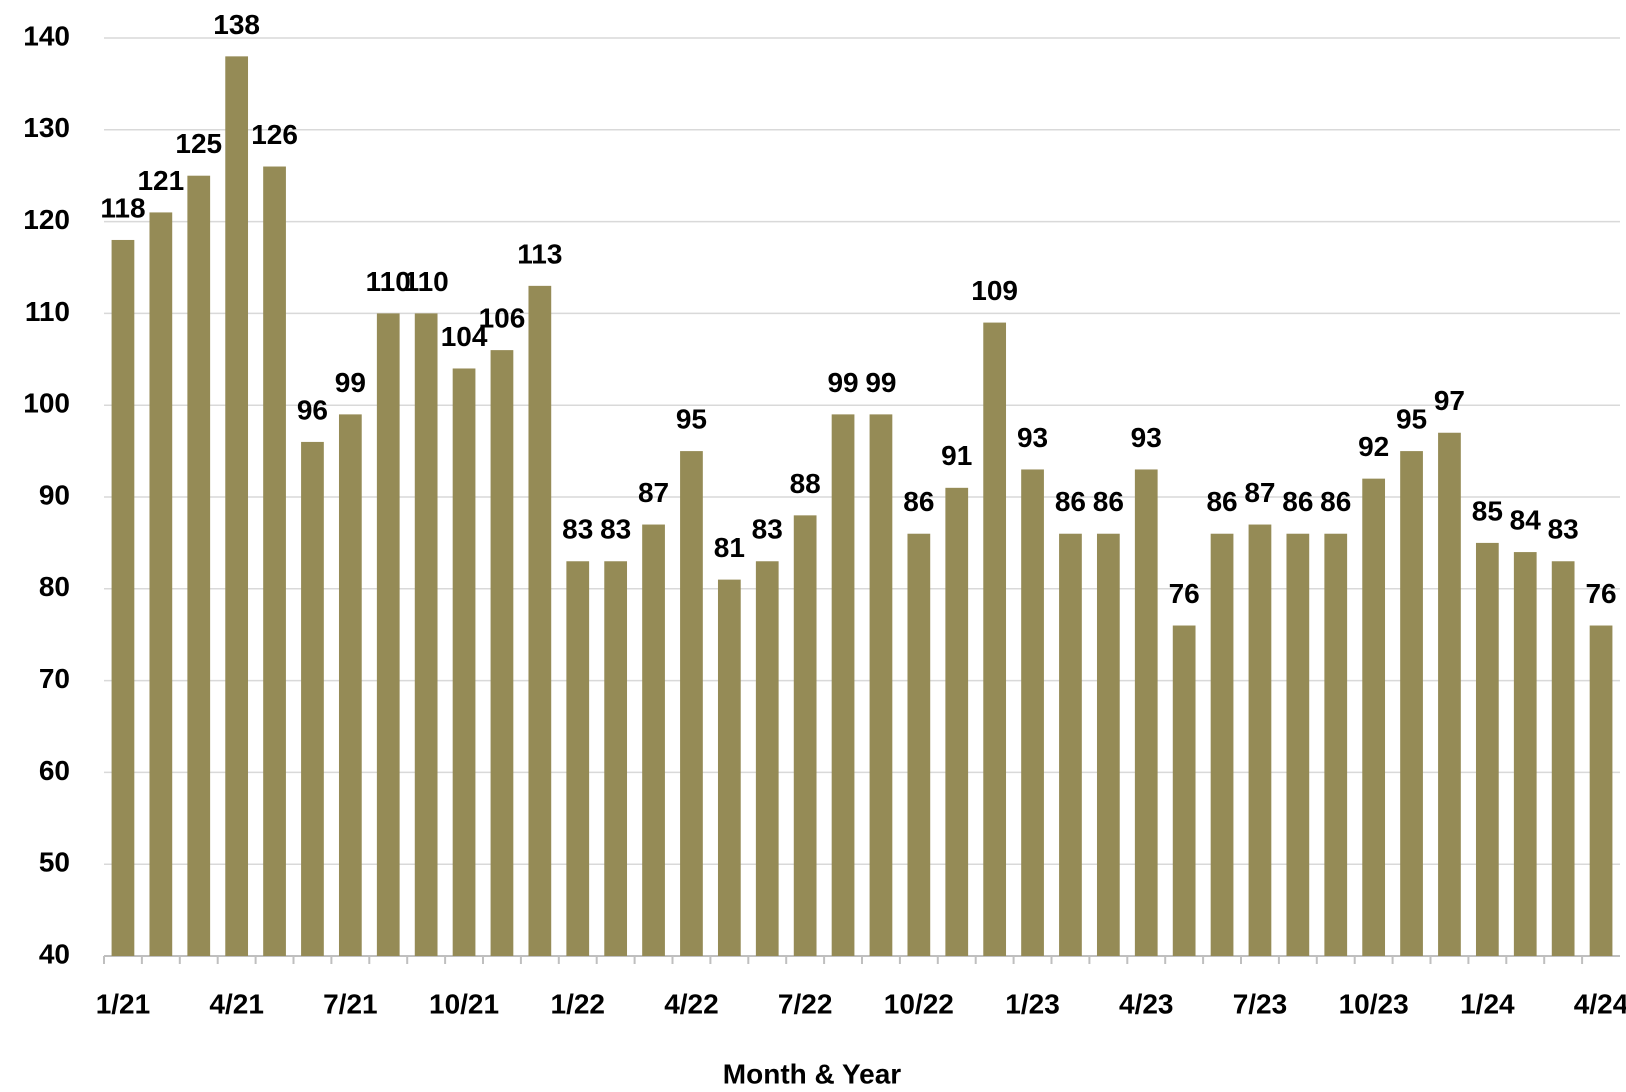  I want to click on data-label: 113, so click(539, 253).